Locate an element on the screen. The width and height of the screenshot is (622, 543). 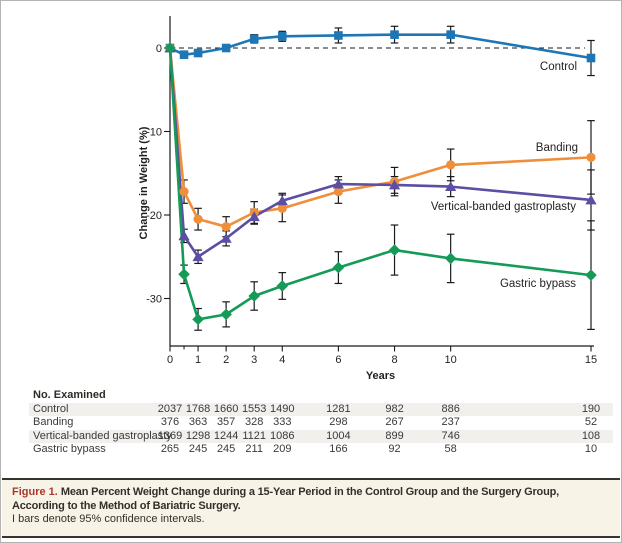
row-label: Banding is located at coordinates (53, 422).